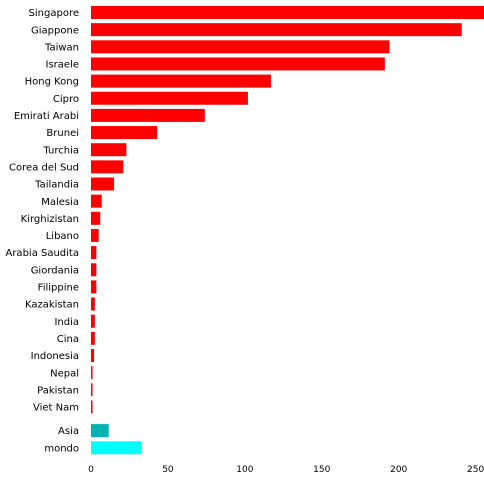 This screenshot has height=482, width=484. What do you see at coordinates (66, 99) in the screenshot?
I see `category-label-cipro: Cipro` at bounding box center [66, 99].